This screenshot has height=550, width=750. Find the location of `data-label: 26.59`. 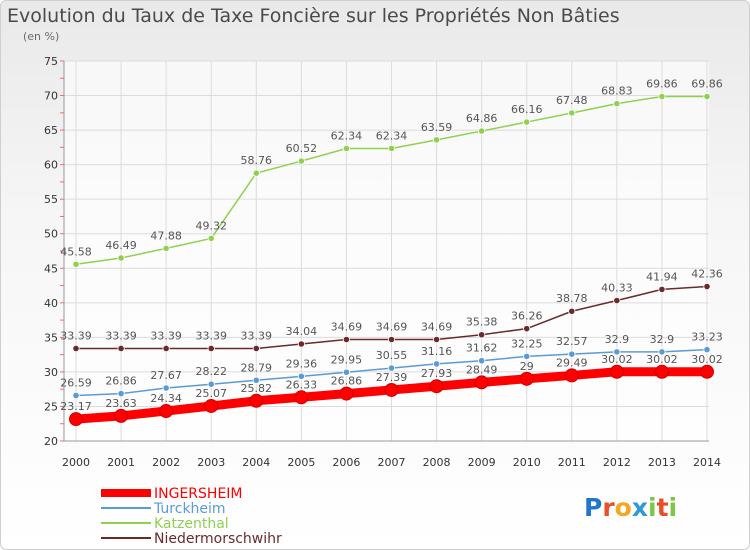

data-label: 26.59 is located at coordinates (76, 382).